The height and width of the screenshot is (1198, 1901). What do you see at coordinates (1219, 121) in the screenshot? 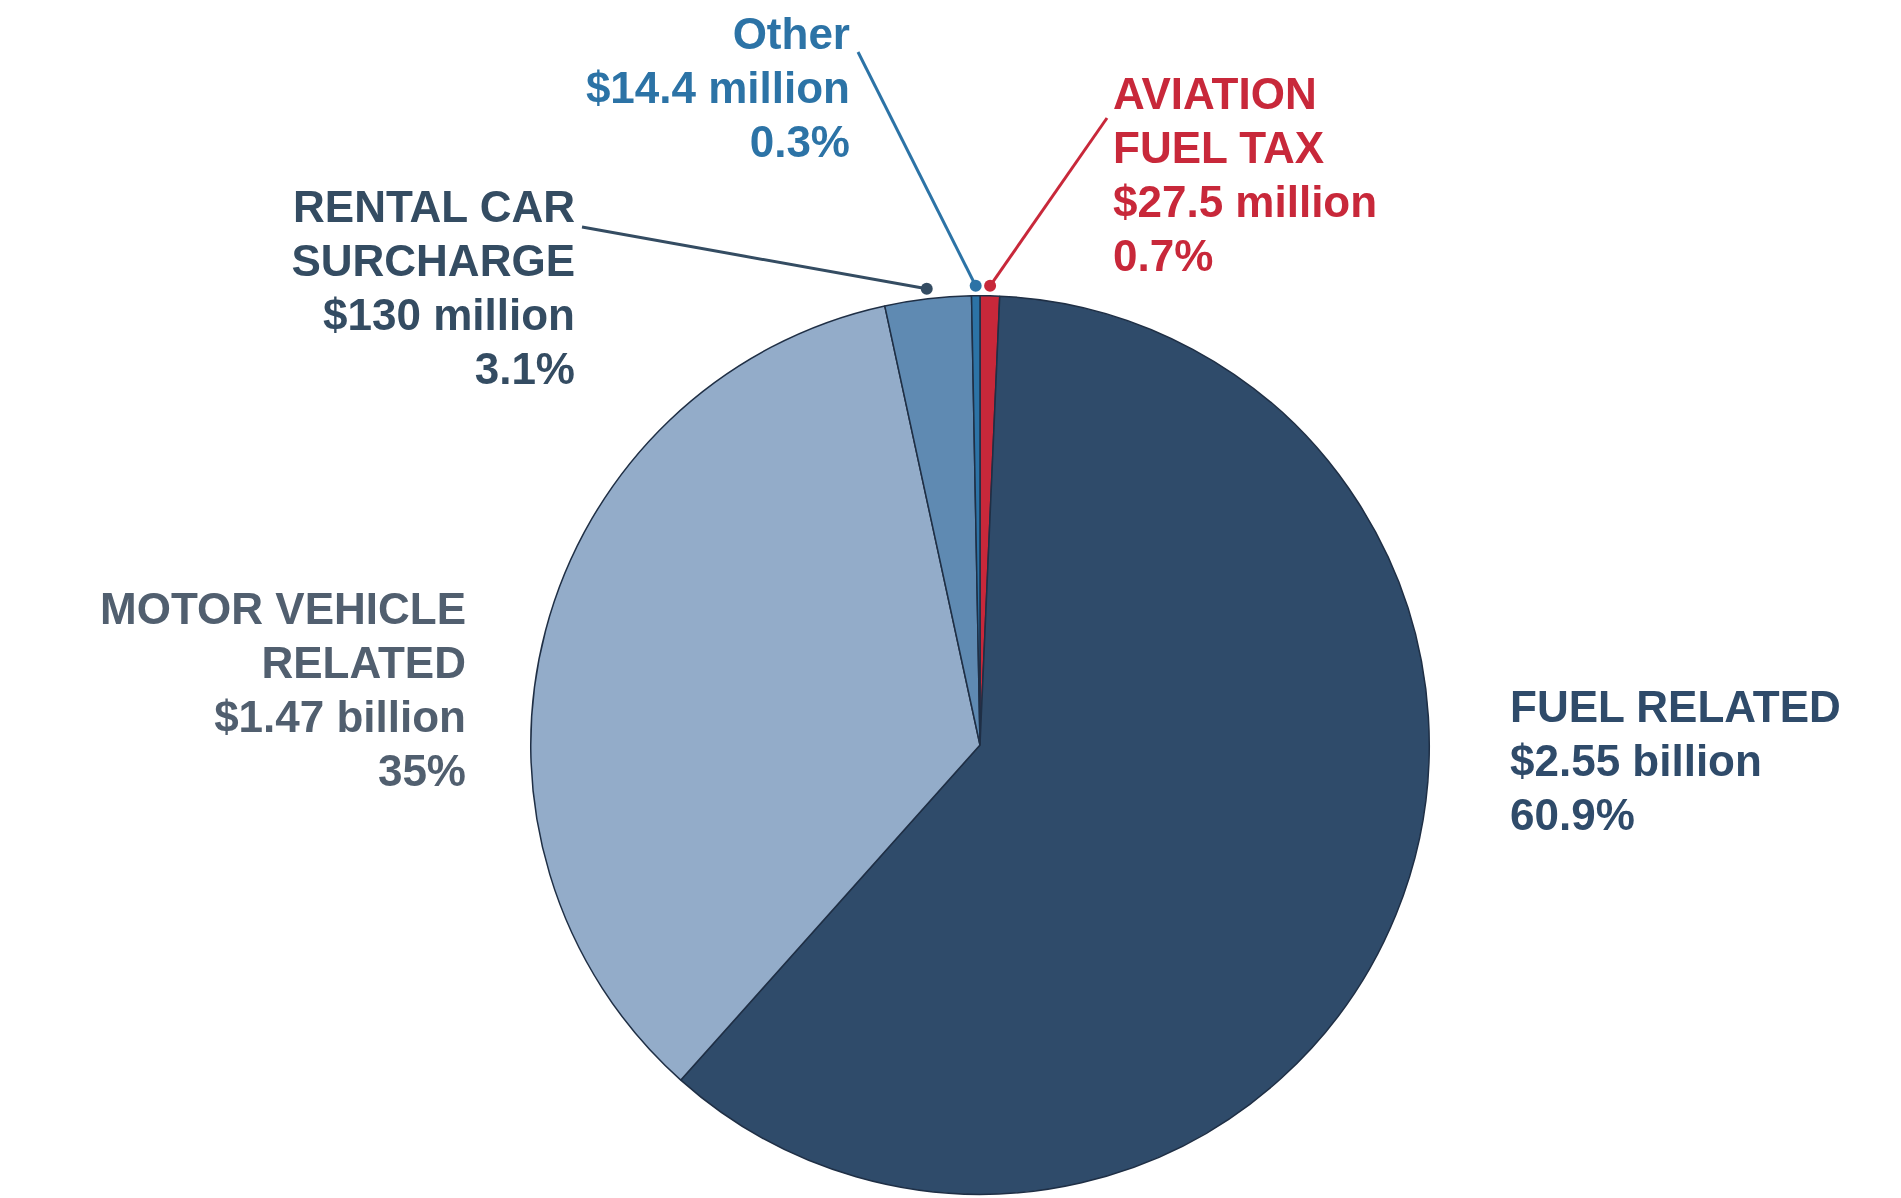
I see `slice-label: AVIATION FUEL TAX` at bounding box center [1219, 121].